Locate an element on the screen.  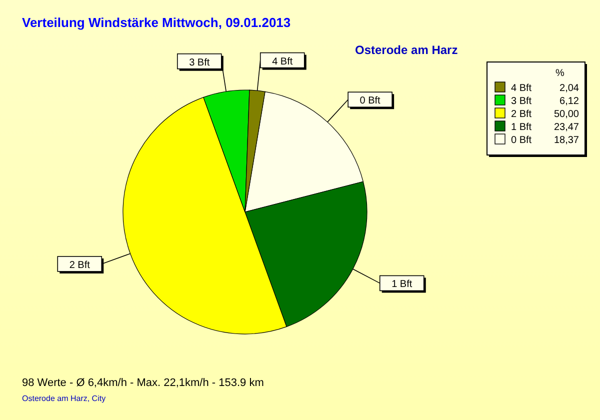
slice-label: 3 Bft is located at coordinates (199, 62).